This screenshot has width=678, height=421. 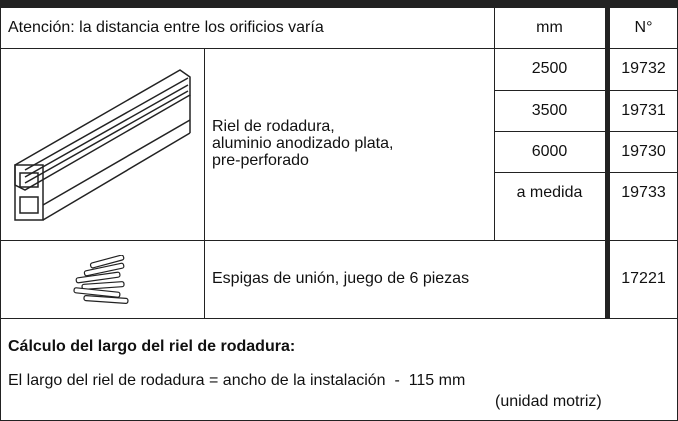 I want to click on text-line: aluminio anodizado plata,, so click(x=303, y=143).